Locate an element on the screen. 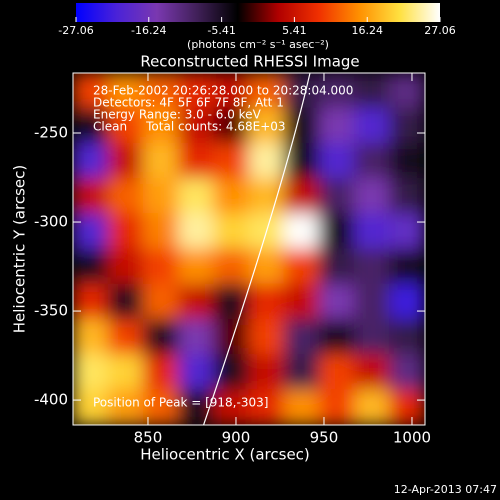 The width and height of the screenshot is (500, 500). colorbar-tick-label: 5.41 is located at coordinates (294, 30).